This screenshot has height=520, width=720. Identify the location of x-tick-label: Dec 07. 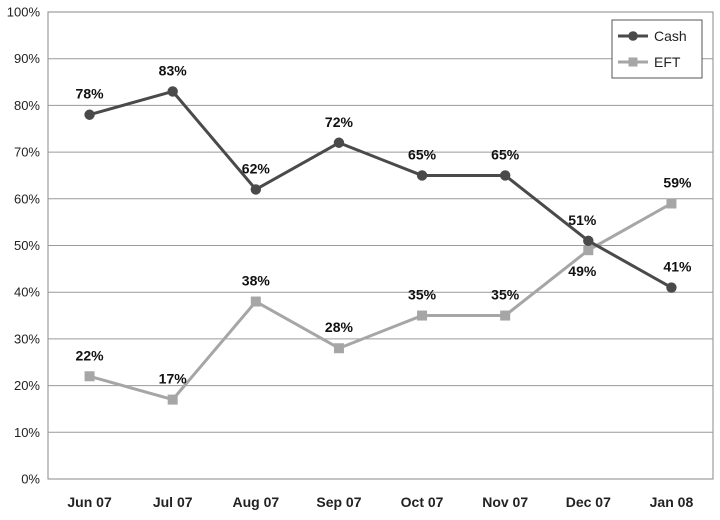
(588, 502).